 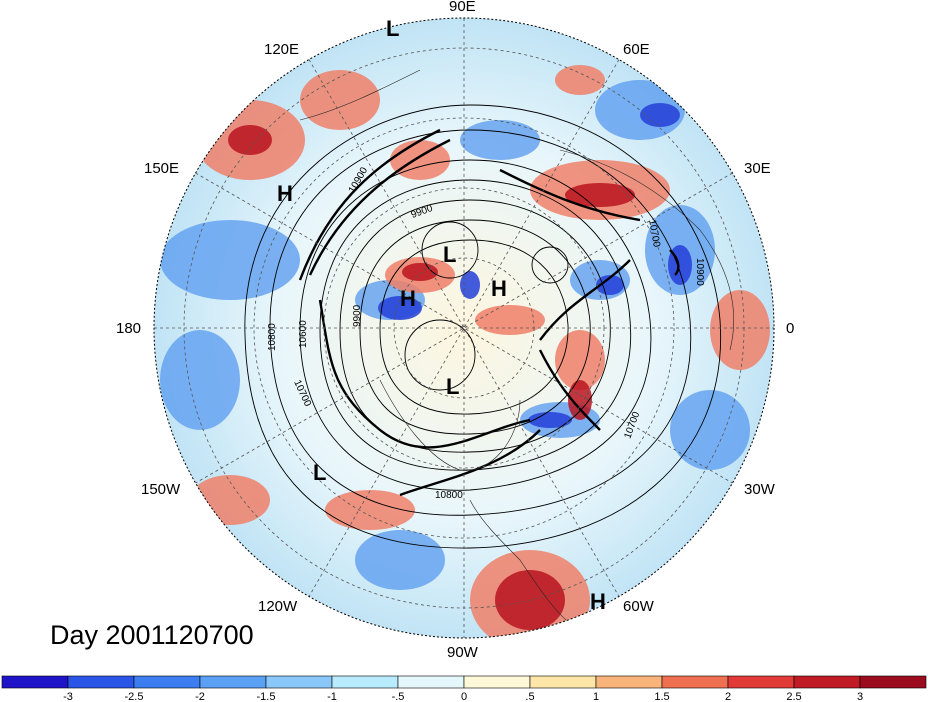 I want to click on longitude-label-120e: 120E, so click(x=282, y=49).